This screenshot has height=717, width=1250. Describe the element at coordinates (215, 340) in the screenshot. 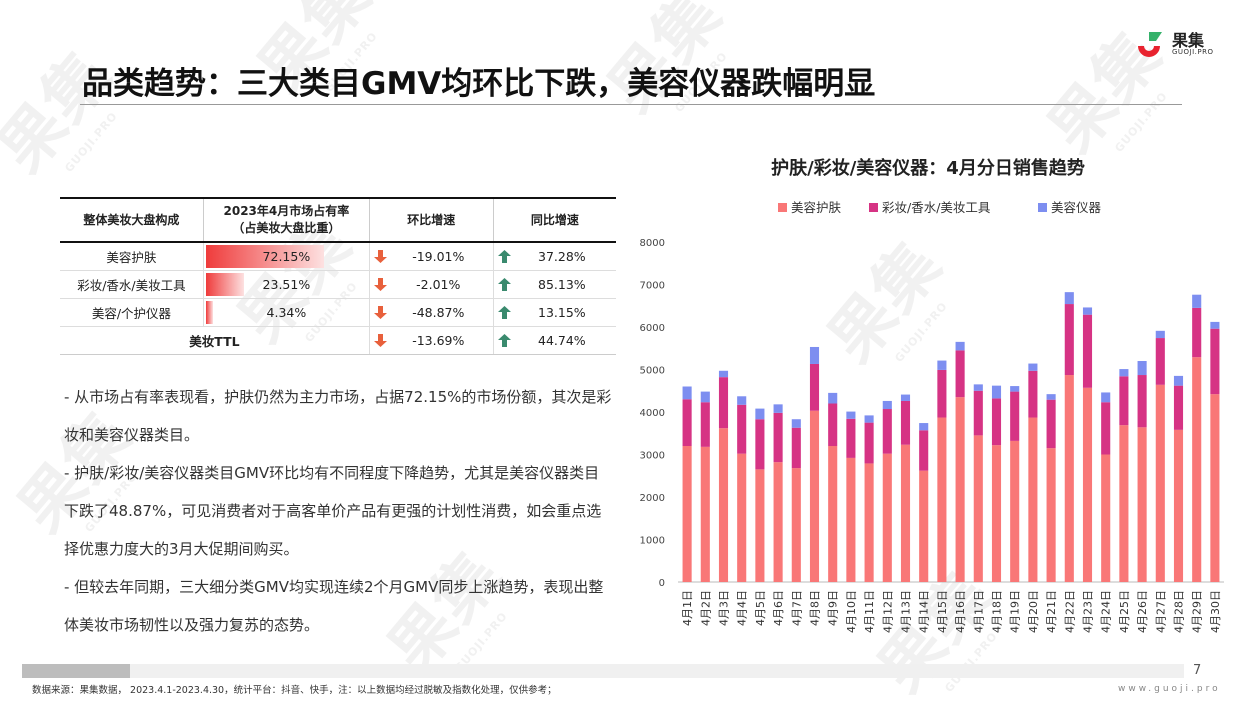

I see `total-name: 美妆TTL` at that location.